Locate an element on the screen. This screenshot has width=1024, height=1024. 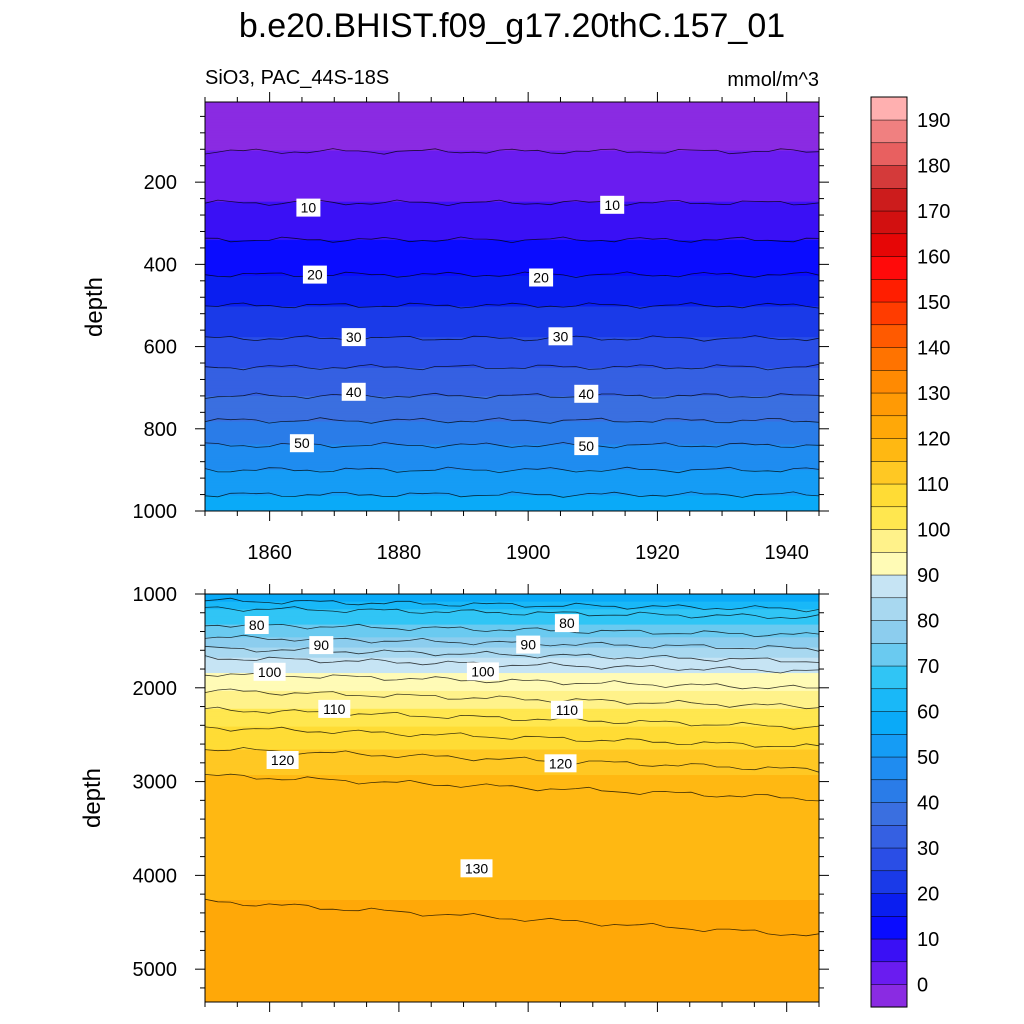
colorbar-label: 100 is located at coordinates (933, 530).